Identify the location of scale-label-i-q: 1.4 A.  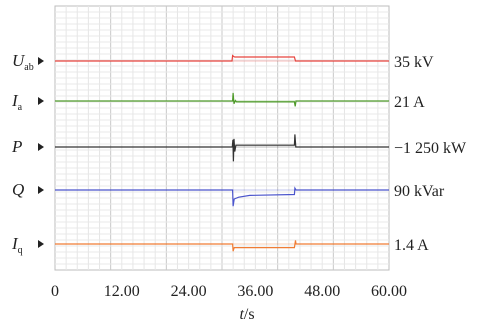
(411, 245).